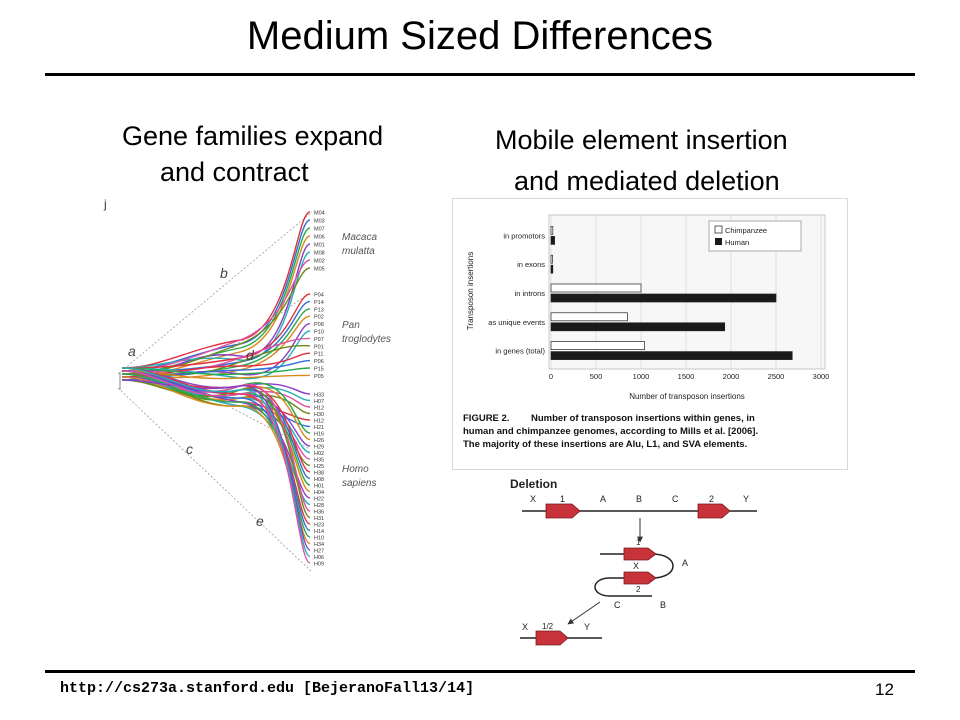  I want to click on result-label-x: X, so click(525, 627).